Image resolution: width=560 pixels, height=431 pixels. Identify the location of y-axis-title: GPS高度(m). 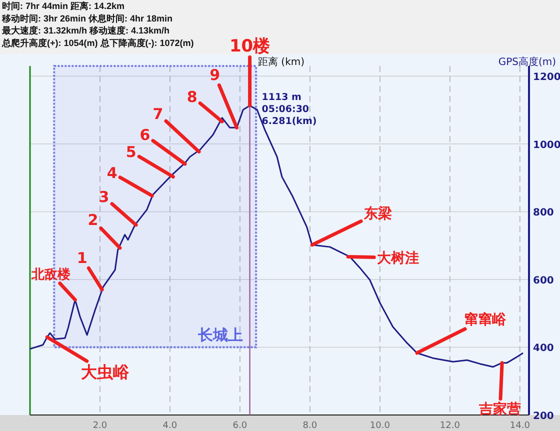
(527, 62).